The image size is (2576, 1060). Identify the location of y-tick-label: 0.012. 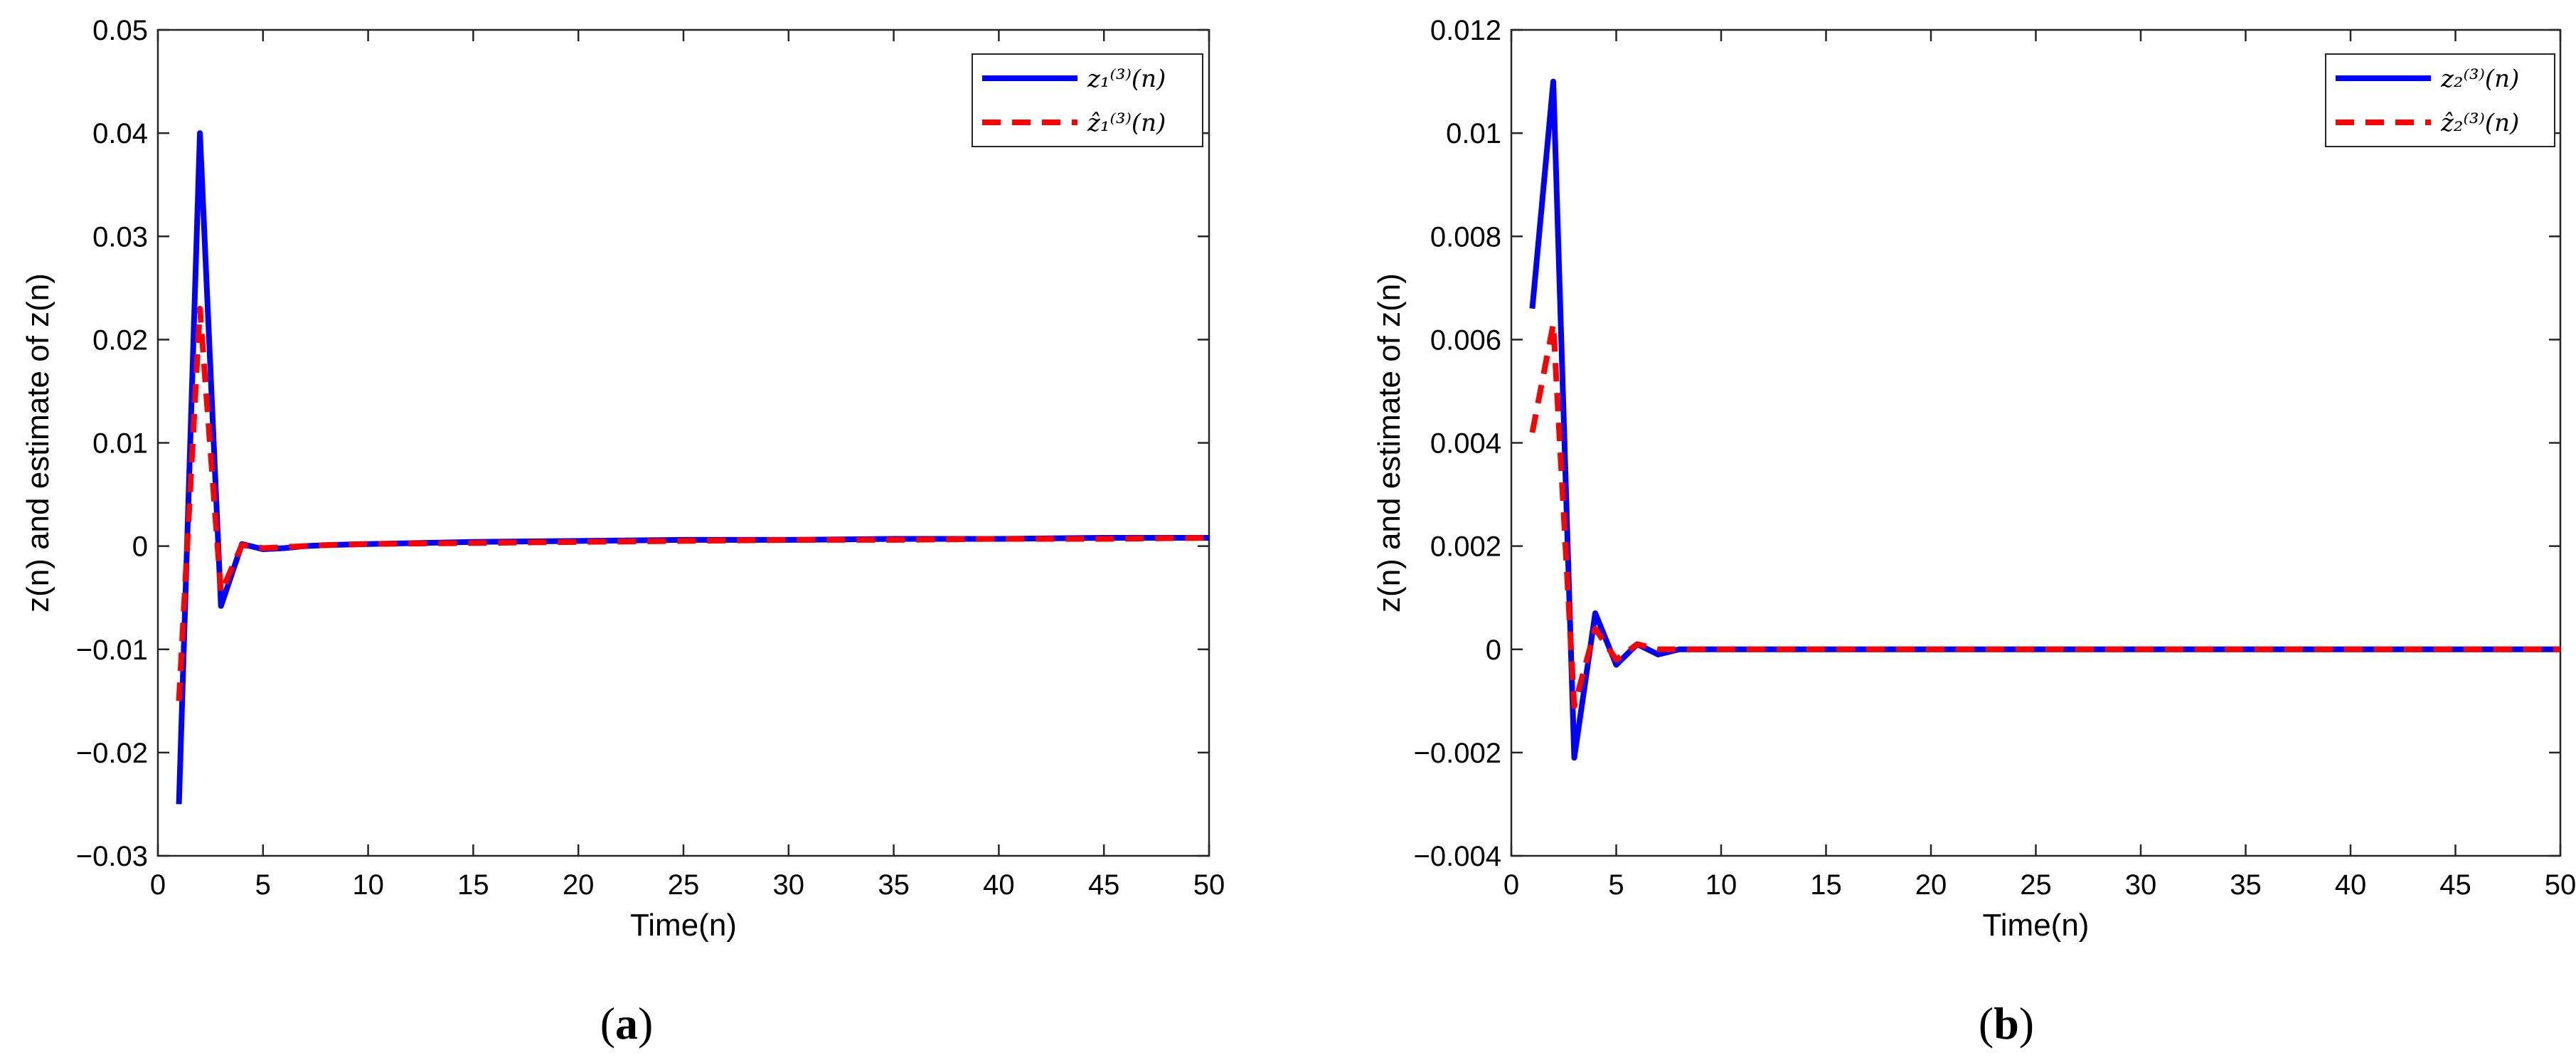
(1465, 30).